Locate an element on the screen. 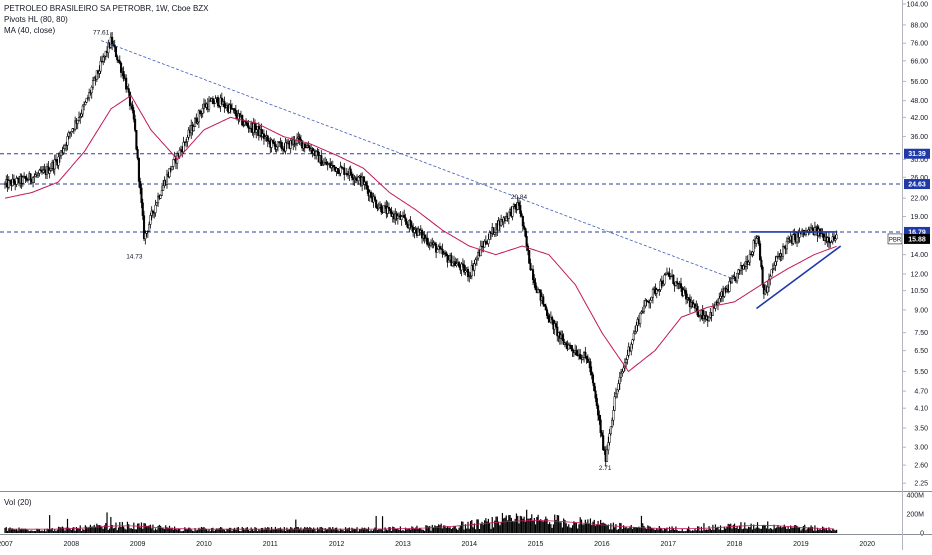 This screenshot has width=932, height=555. time-tick-label: 2018 is located at coordinates (735, 544).